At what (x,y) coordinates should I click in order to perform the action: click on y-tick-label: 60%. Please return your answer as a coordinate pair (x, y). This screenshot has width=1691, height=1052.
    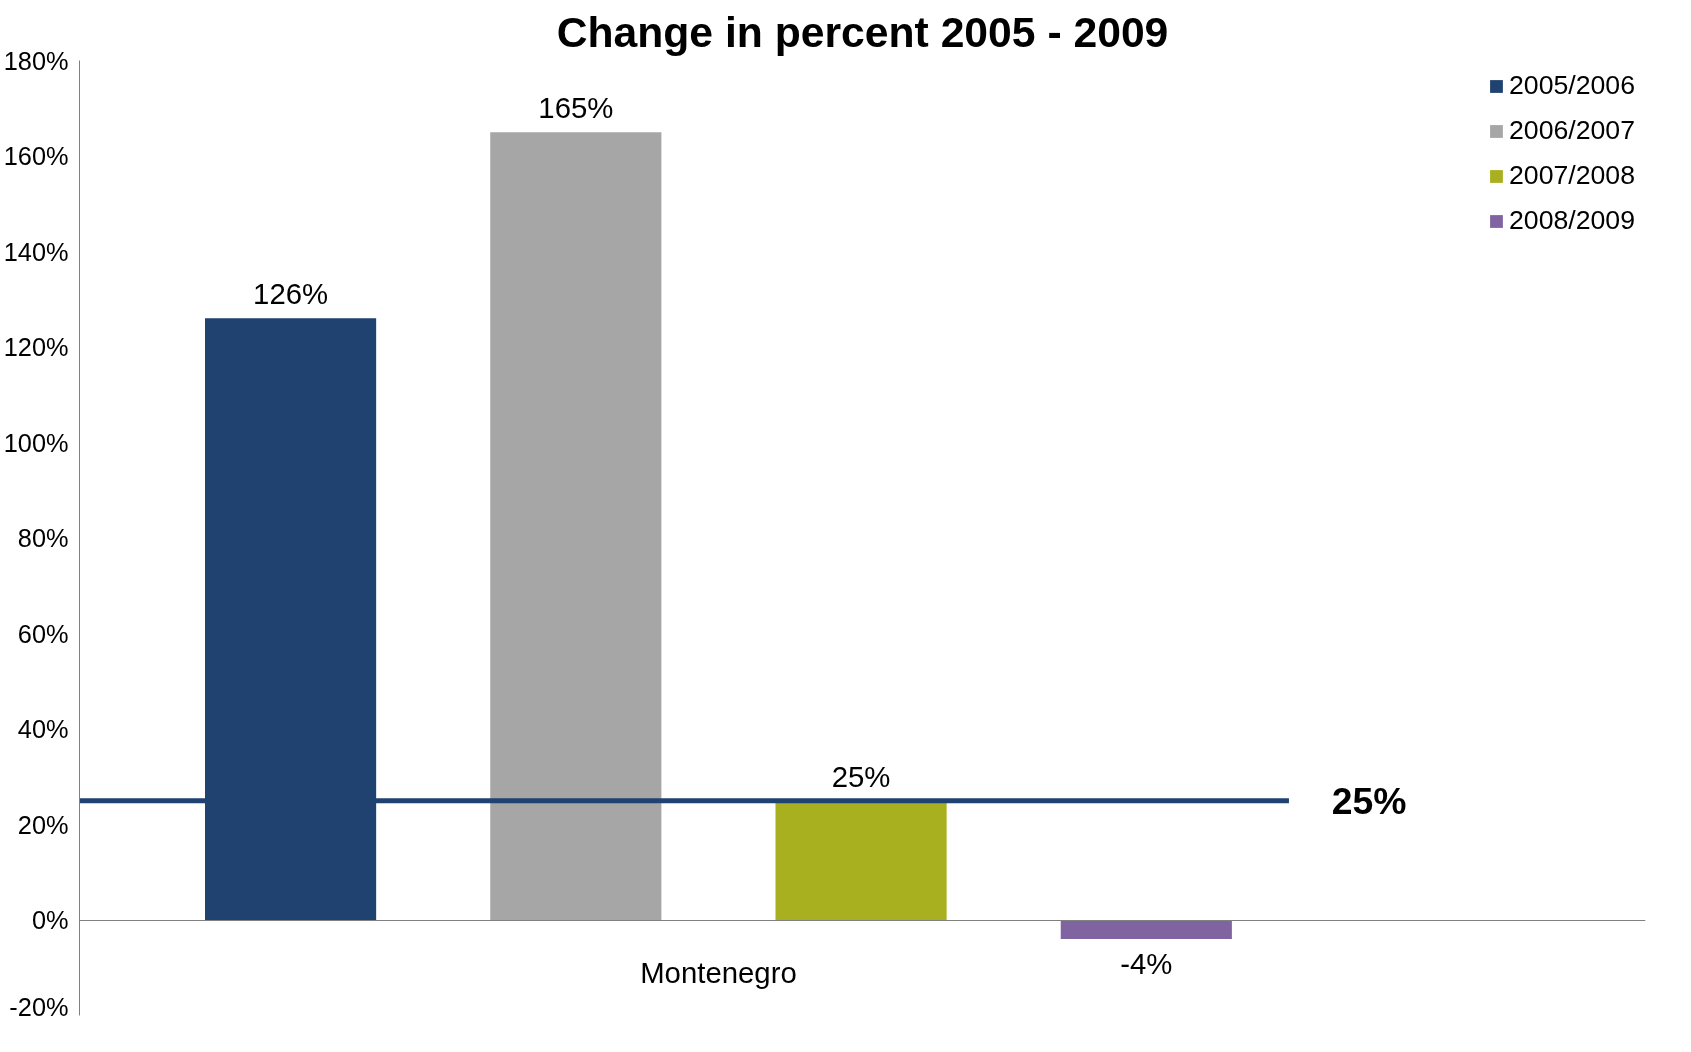
    Looking at the image, I should click on (43, 633).